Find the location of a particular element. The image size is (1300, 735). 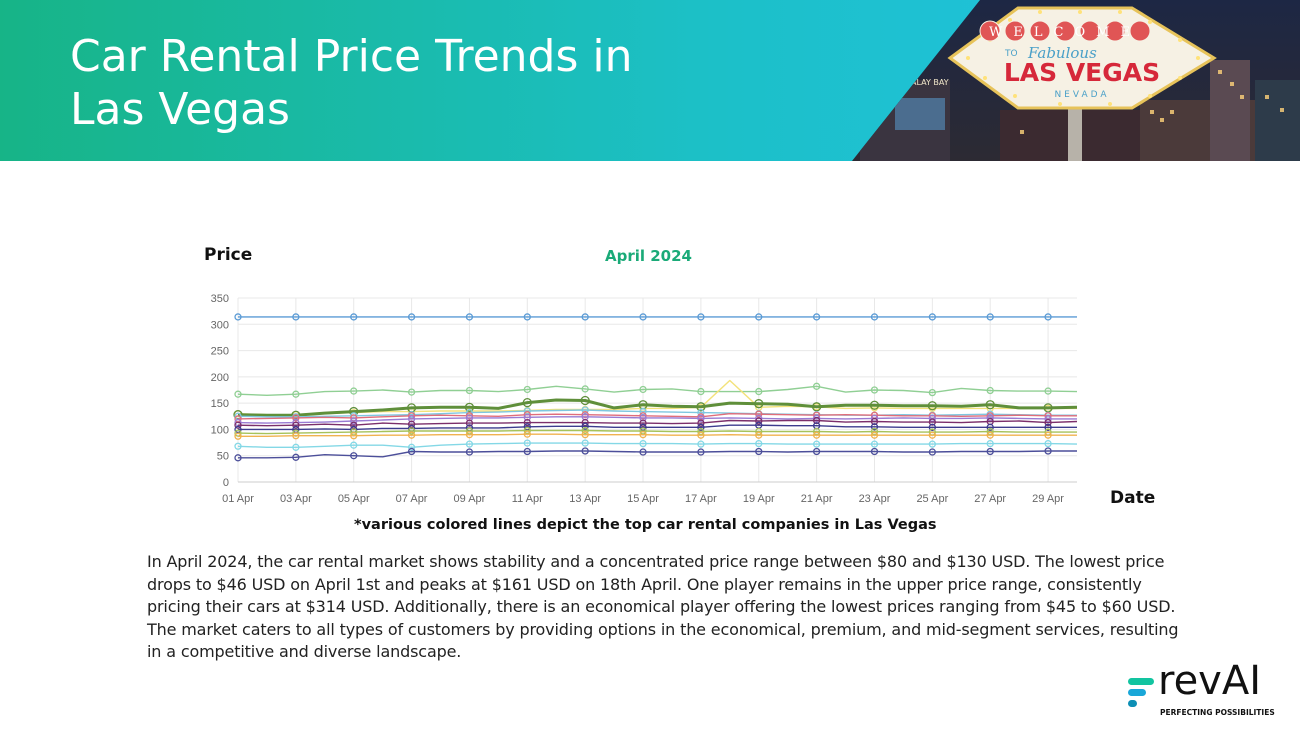

x-tick-label: 05 Apr is located at coordinates (354, 499).